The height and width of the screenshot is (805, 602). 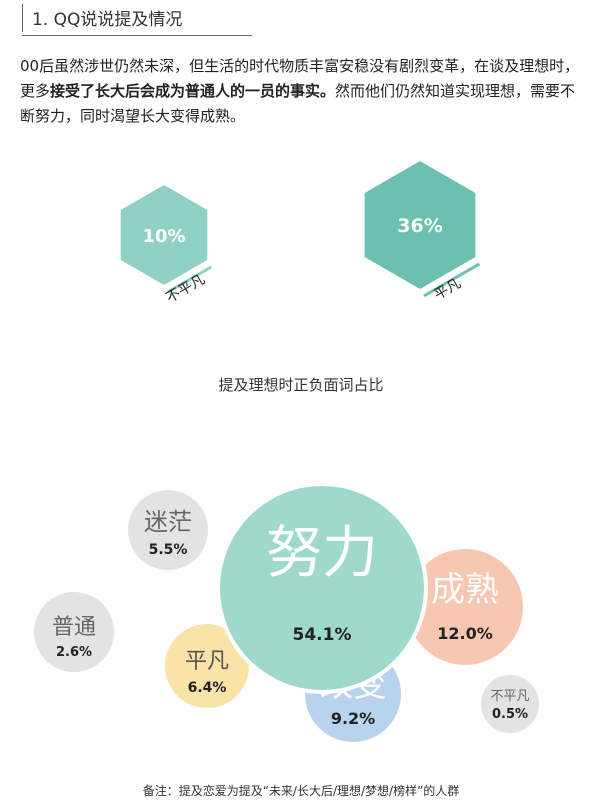 What do you see at coordinates (510, 714) in the screenshot?
I see `bubble-value: 0.5%` at bounding box center [510, 714].